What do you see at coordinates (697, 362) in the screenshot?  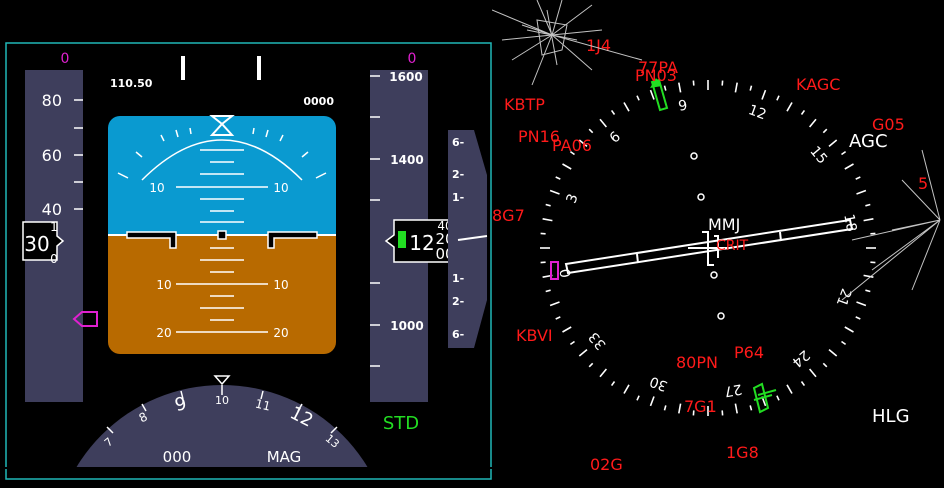 I see `waypoint-label: 80PN` at bounding box center [697, 362].